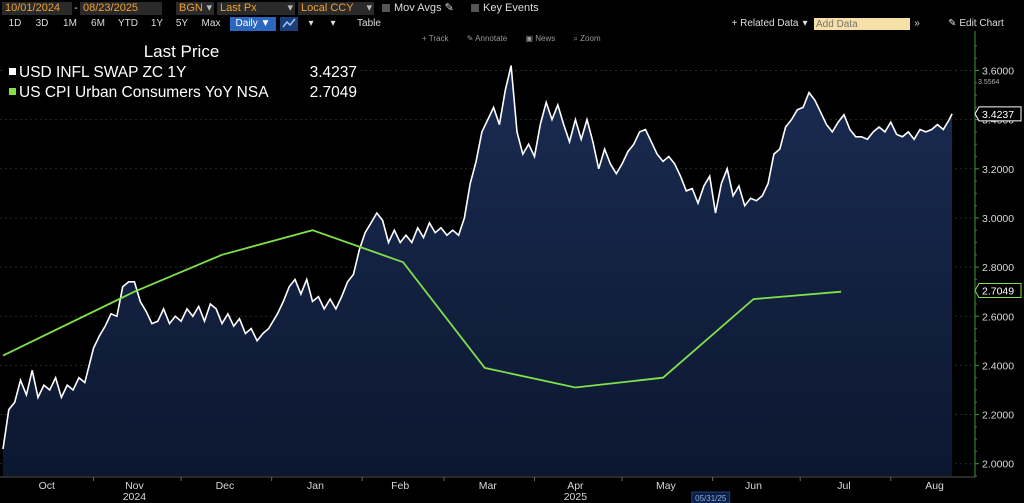  What do you see at coordinates (998, 71) in the screenshot?
I see `y-tick-label: 3.6000` at bounding box center [998, 71].